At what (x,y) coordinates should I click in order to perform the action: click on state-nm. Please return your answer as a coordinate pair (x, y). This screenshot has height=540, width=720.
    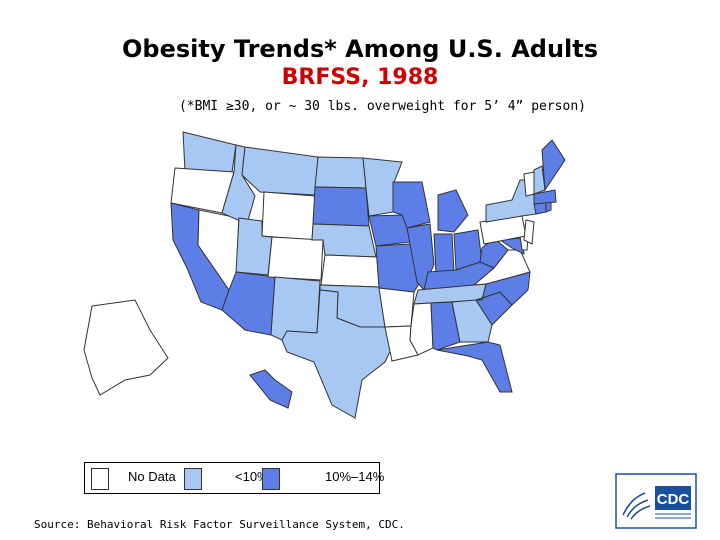
    Looking at the image, I should click on (295, 308).